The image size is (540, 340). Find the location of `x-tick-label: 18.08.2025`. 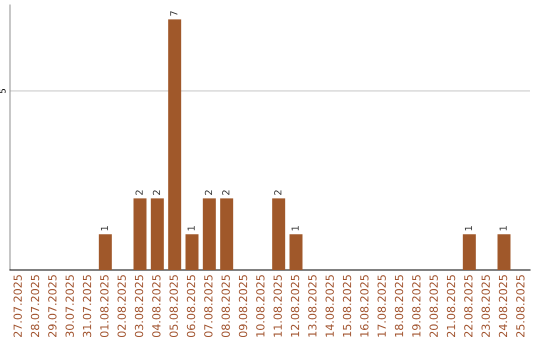

x-tick-label: 18.08.2025 is located at coordinates (399, 306).